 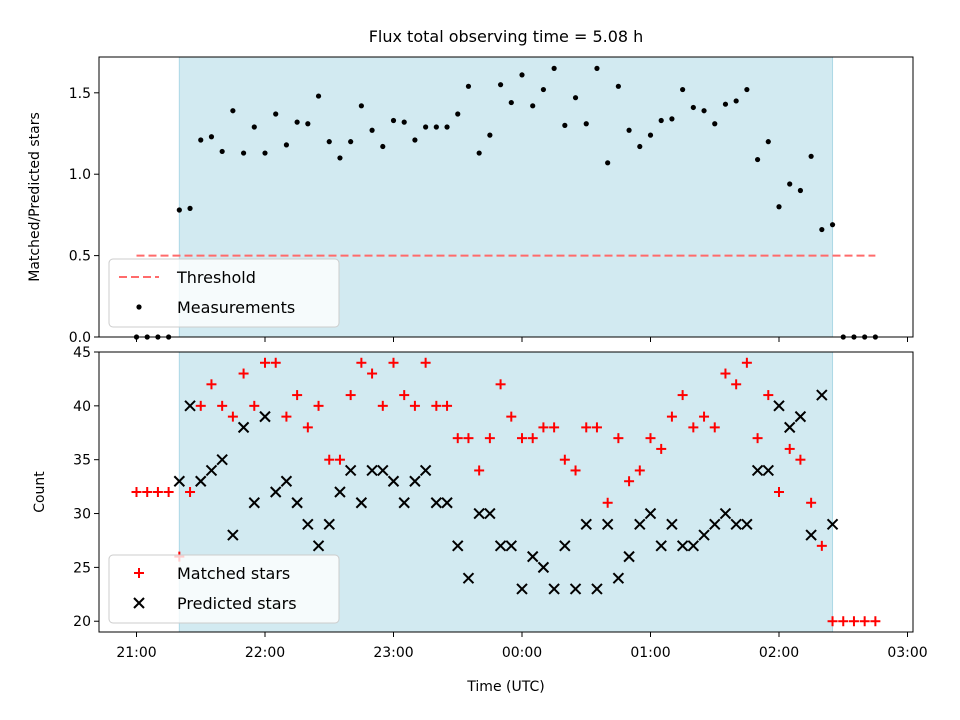 What do you see at coordinates (80, 175) in the screenshot?
I see `y-tick-label: 1.0` at bounding box center [80, 175].